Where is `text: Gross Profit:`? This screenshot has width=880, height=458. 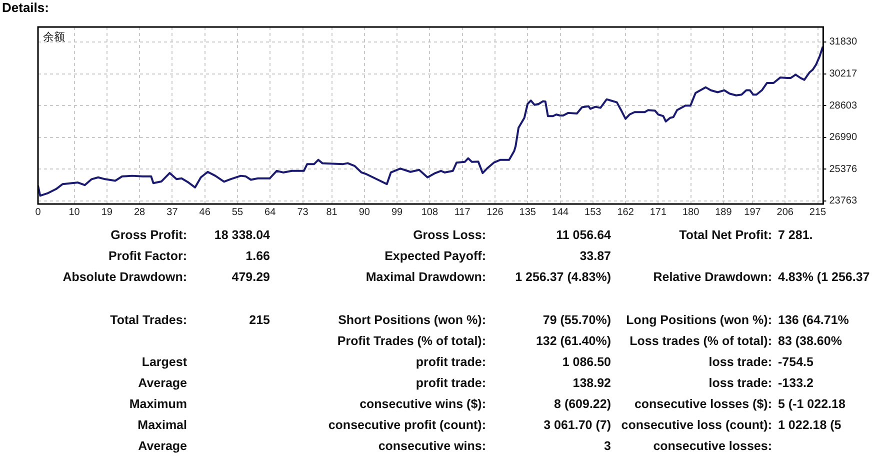
text: Gross Profit: is located at coordinates (148, 235).